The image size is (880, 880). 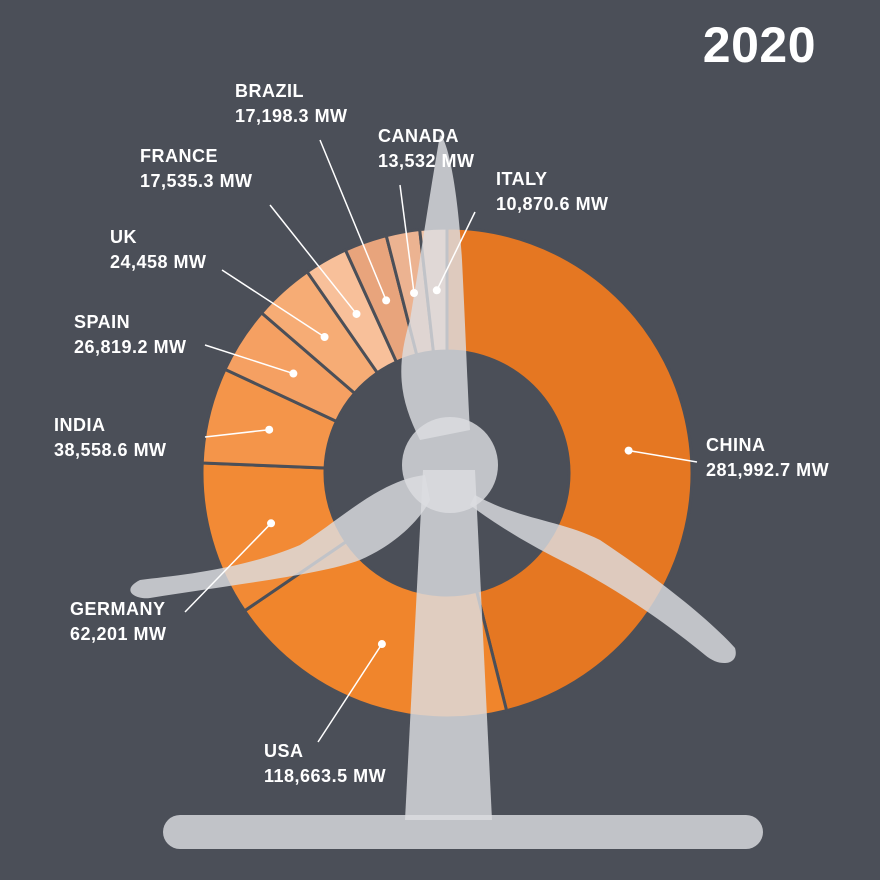 I want to click on category-label: ITALY, so click(x=522, y=179).